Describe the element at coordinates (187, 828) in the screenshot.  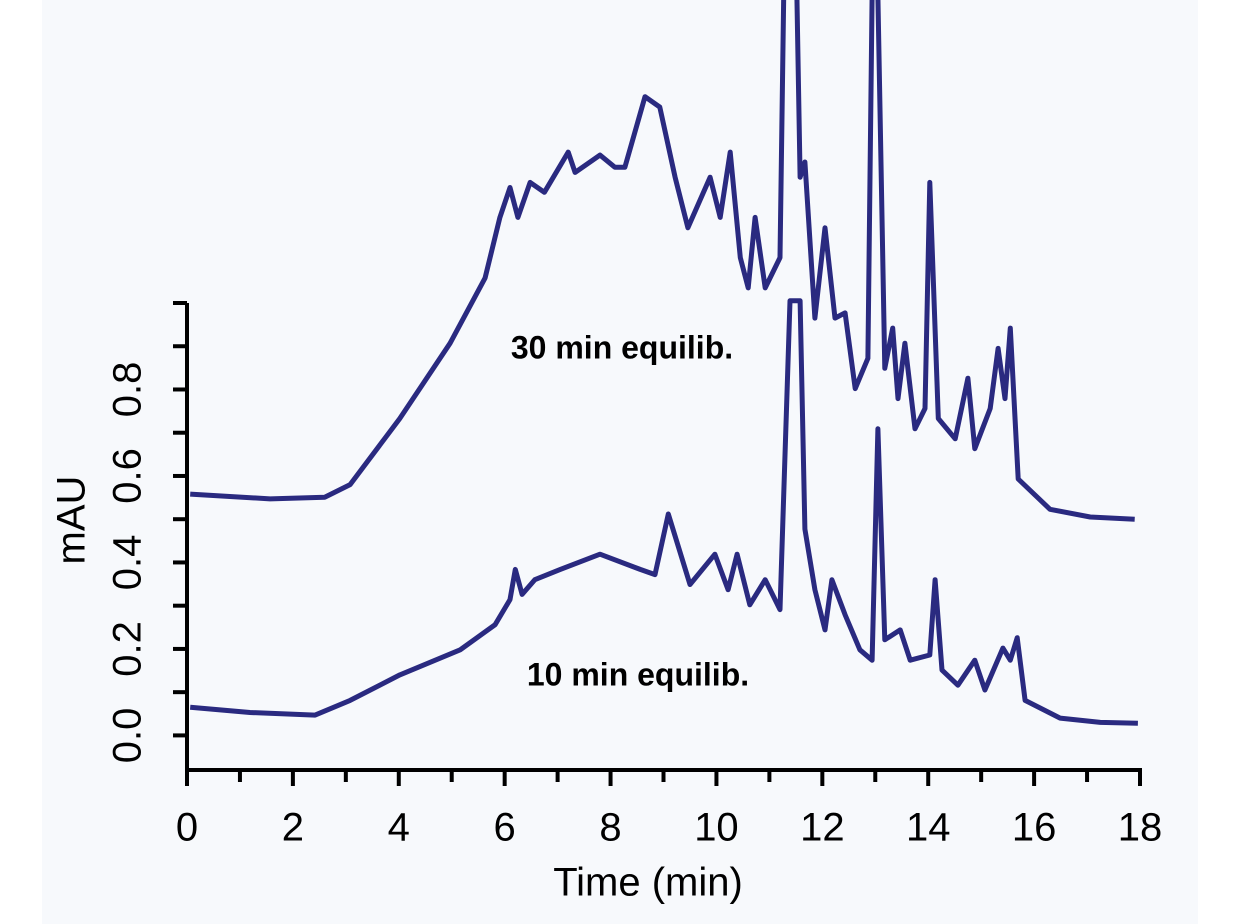
I see `x-tick-label: 0` at that location.